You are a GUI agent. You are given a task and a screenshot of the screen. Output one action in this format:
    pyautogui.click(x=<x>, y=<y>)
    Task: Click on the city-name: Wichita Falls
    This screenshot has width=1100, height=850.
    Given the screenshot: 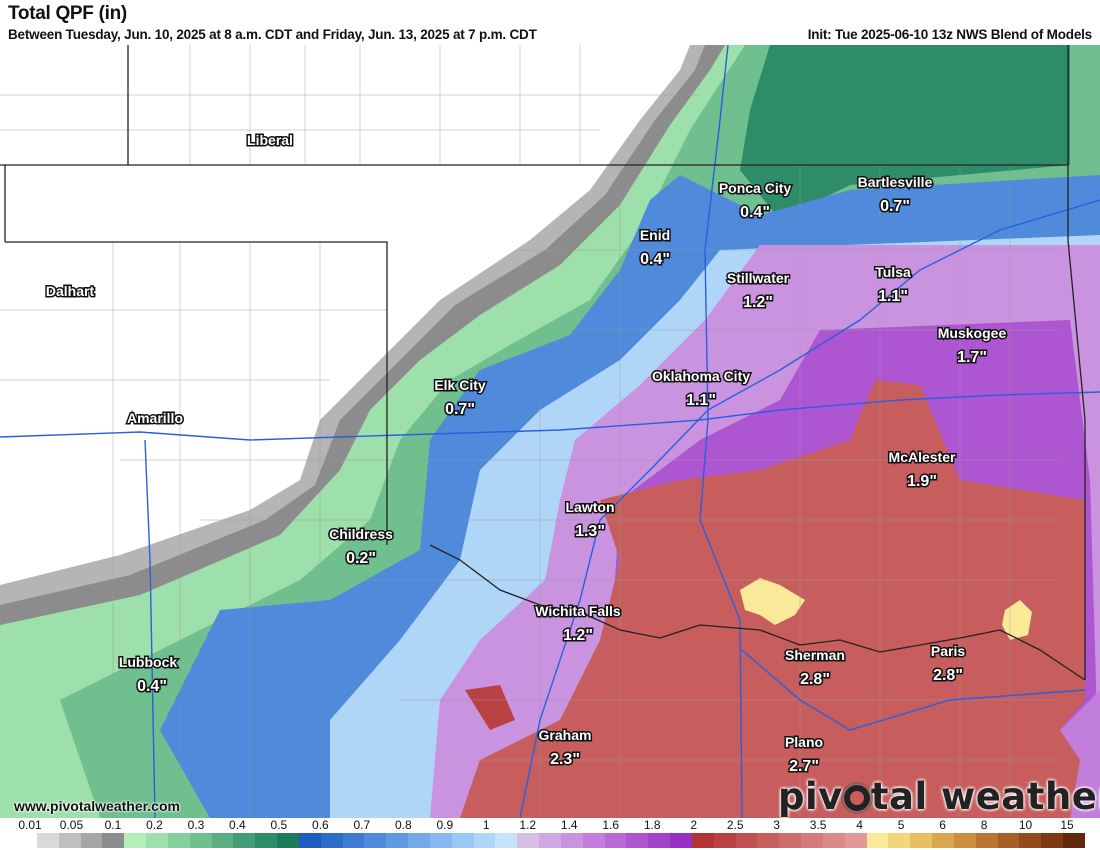 What is the action you would take?
    pyautogui.click(x=578, y=611)
    